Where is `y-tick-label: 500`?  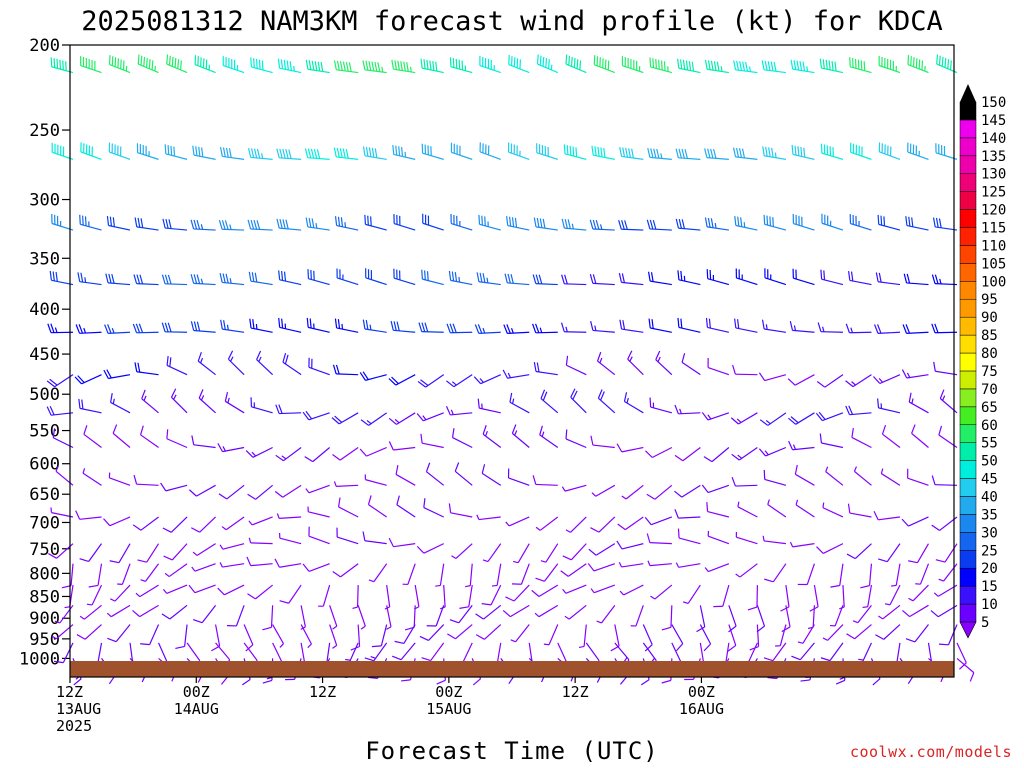
y-tick-label: 500 is located at coordinates (44, 395).